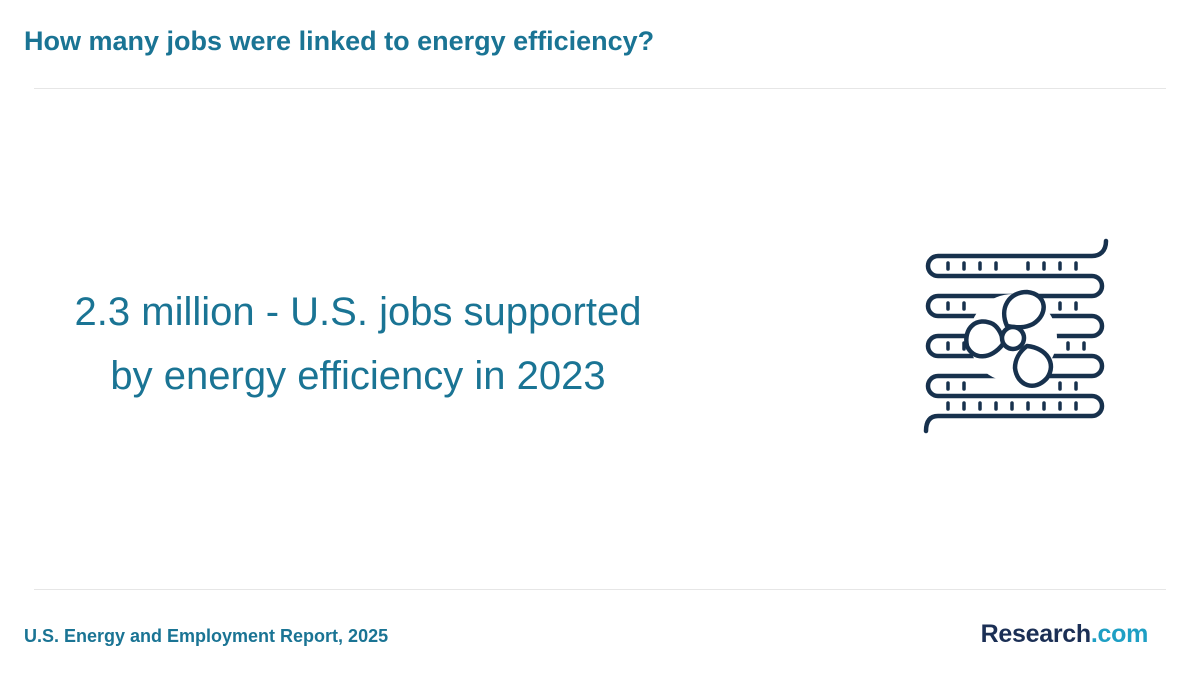 Image resolution: width=1200 pixels, height=680 pixels. I want to click on coil-fins-icon, so click(1016, 336).